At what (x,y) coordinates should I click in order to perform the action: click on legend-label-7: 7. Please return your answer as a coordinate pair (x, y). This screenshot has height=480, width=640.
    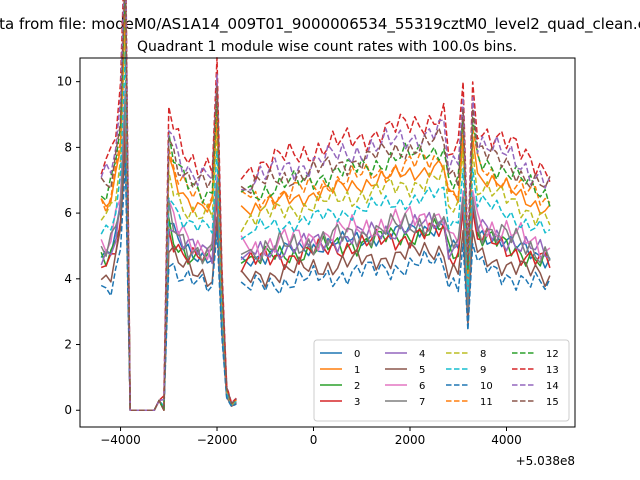
    Looking at the image, I should click on (422, 402).